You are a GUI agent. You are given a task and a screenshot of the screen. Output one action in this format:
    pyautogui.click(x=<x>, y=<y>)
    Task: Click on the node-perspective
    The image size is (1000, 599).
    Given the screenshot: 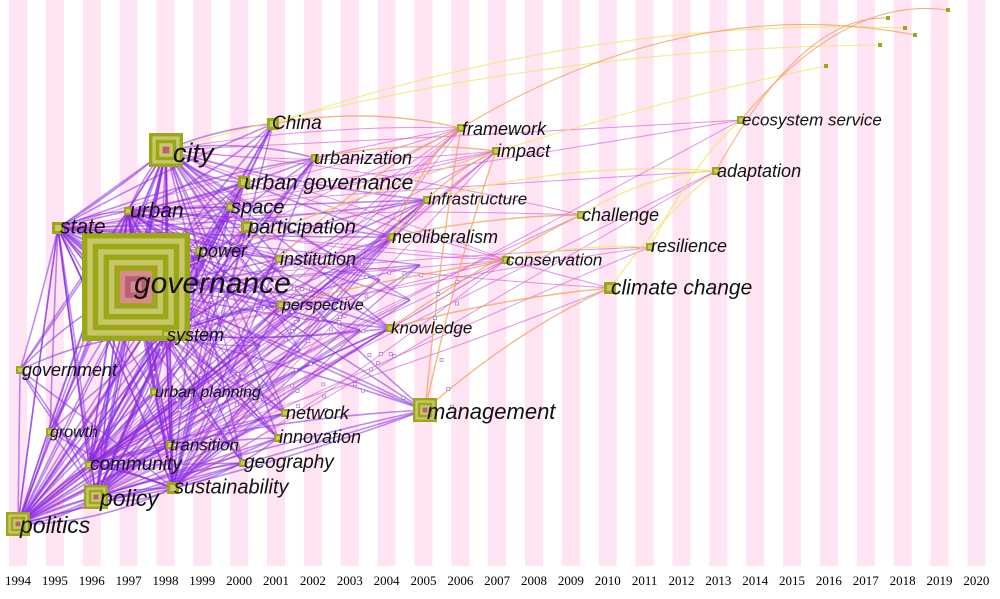 What is the action you would take?
    pyautogui.click(x=281, y=305)
    